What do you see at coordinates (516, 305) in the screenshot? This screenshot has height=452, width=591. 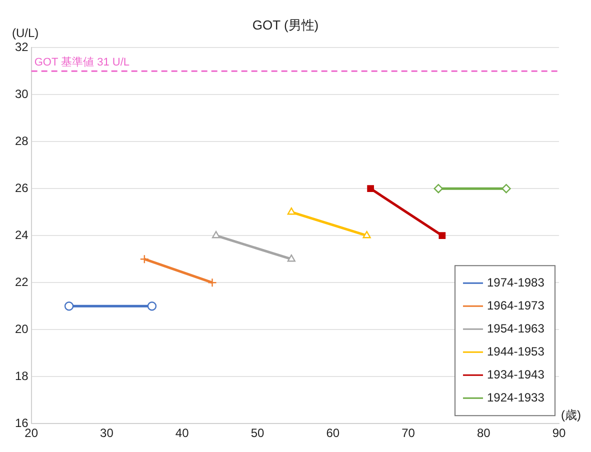 I see `legend-label: 1964-1973` at bounding box center [516, 305].